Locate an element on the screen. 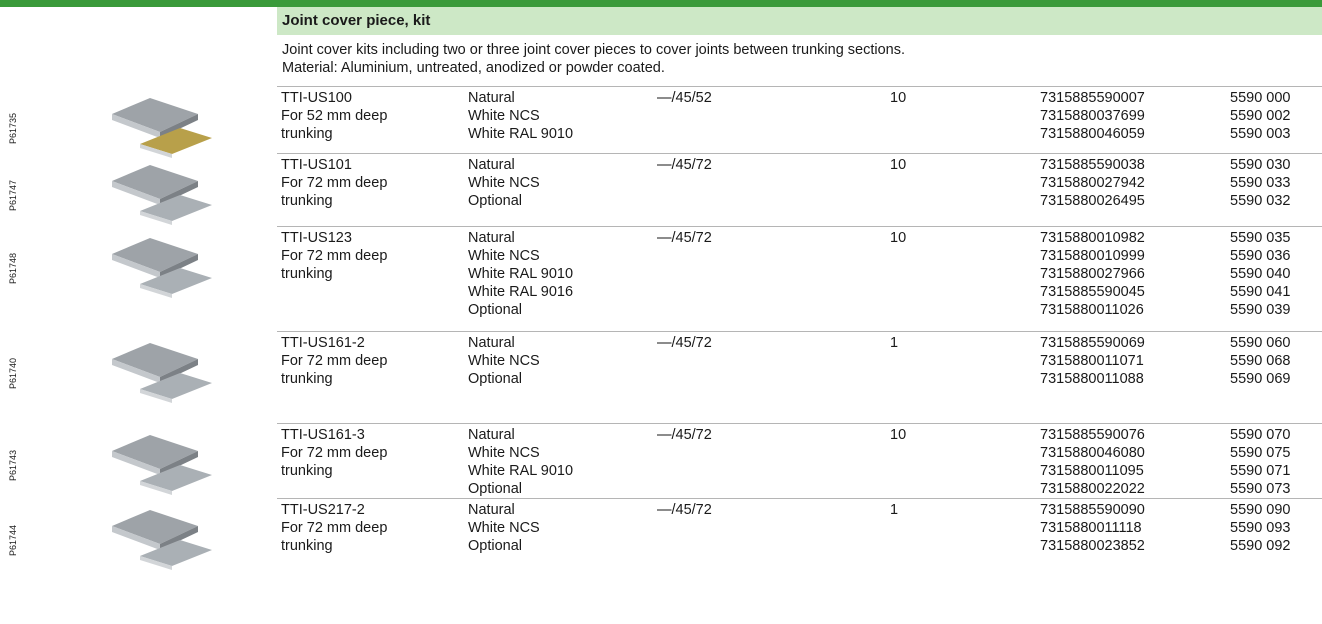 The height and width of the screenshot is (624, 1322). picture-code: P61744 is located at coordinates (13, 540).